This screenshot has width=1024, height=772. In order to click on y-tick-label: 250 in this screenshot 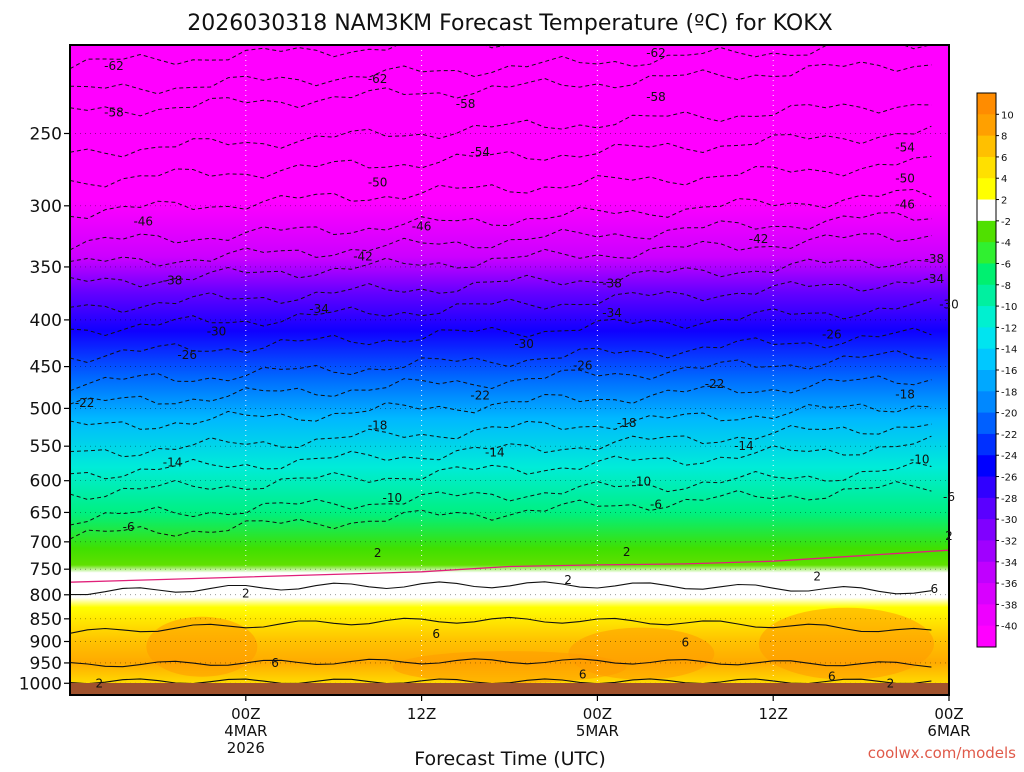, I will do `click(46, 134)`.